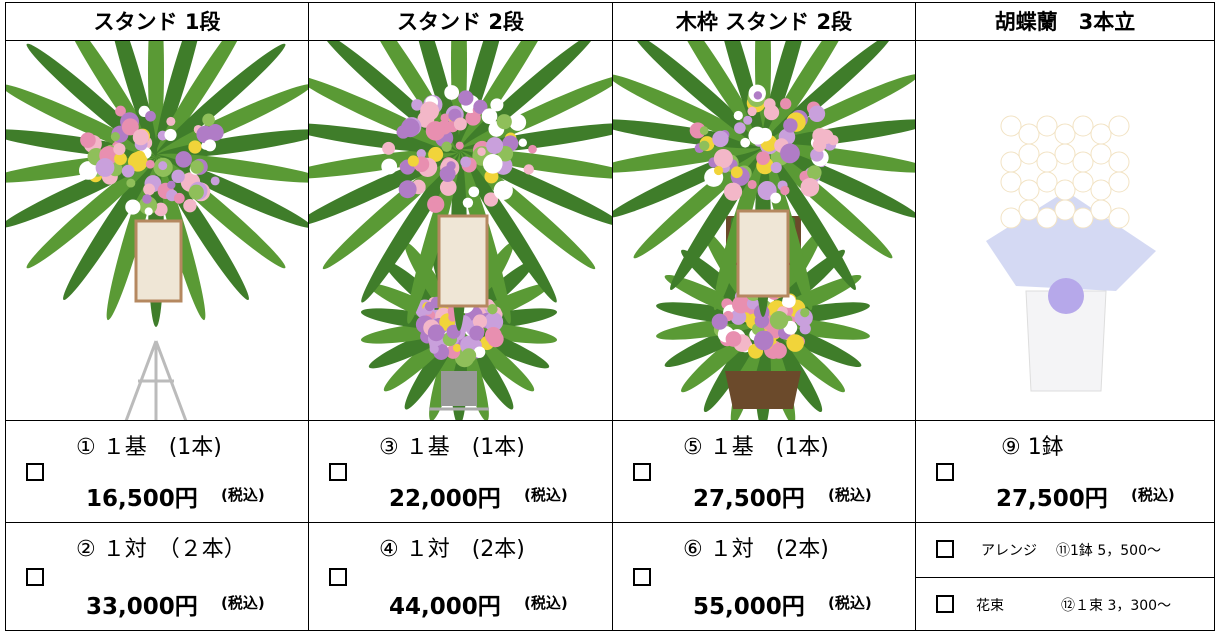 This screenshot has height=631, width=1217. Describe the element at coordinates (1065, 471) in the screenshot. I see `option-cell: ⑨ 1鉢 27,500円 (税込)` at that location.